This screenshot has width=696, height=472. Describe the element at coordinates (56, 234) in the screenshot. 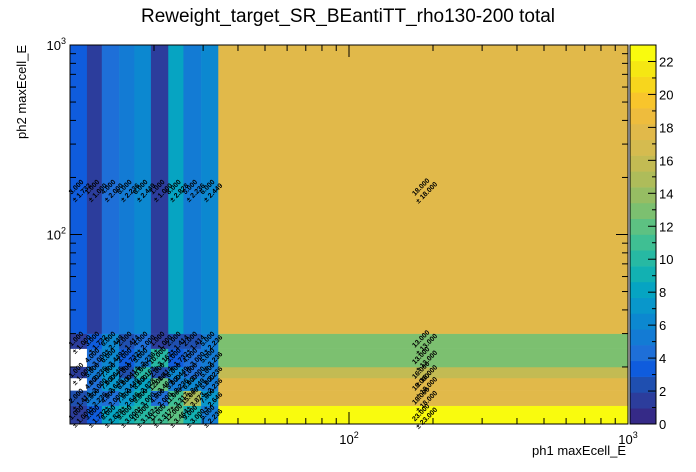

I see `y-tick-label: 10²` at that location.